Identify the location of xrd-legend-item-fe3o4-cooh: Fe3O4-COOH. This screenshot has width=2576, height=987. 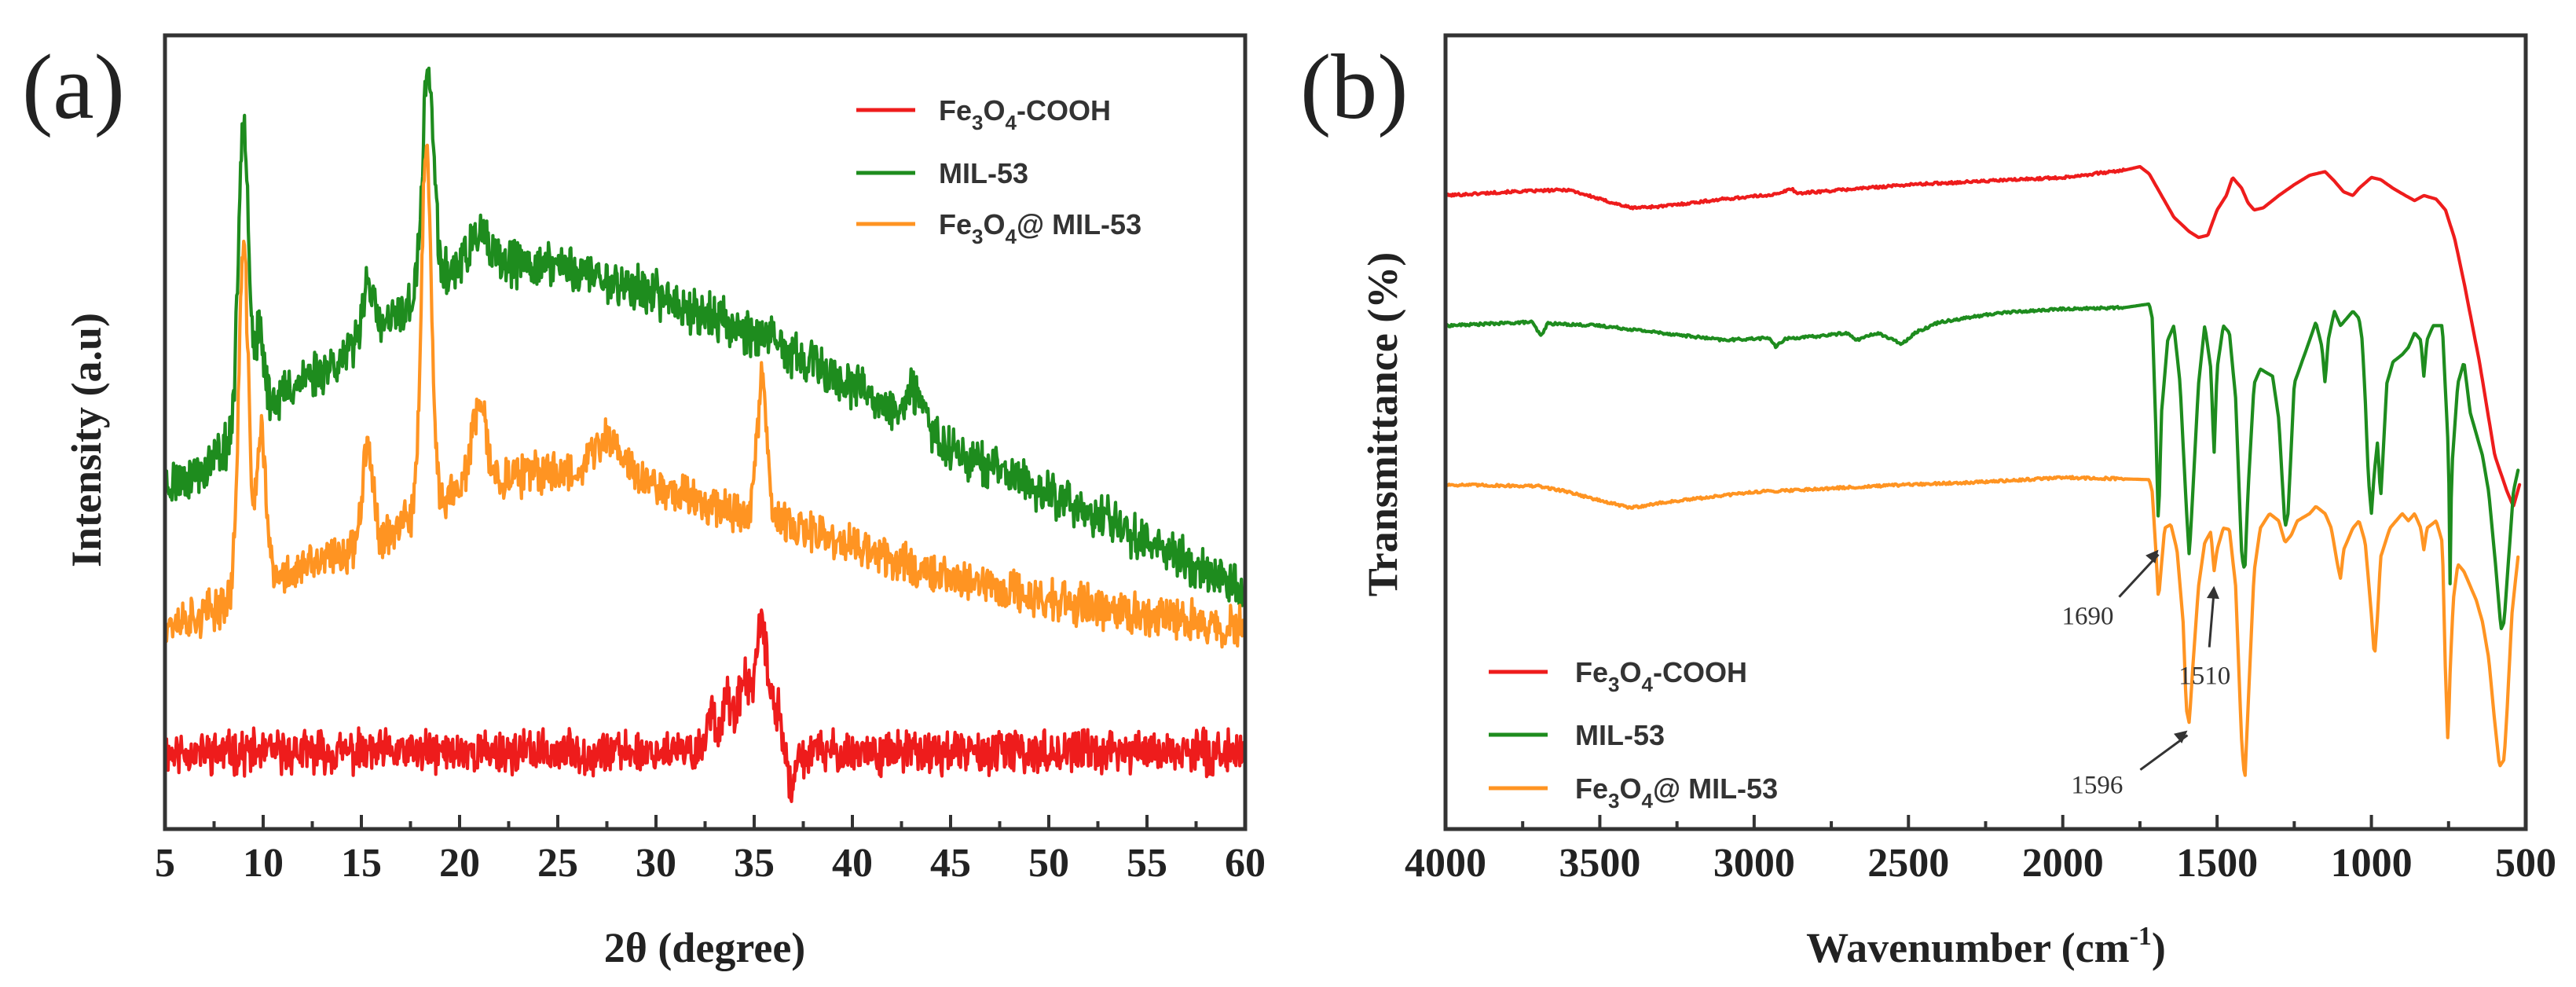
(983, 114).